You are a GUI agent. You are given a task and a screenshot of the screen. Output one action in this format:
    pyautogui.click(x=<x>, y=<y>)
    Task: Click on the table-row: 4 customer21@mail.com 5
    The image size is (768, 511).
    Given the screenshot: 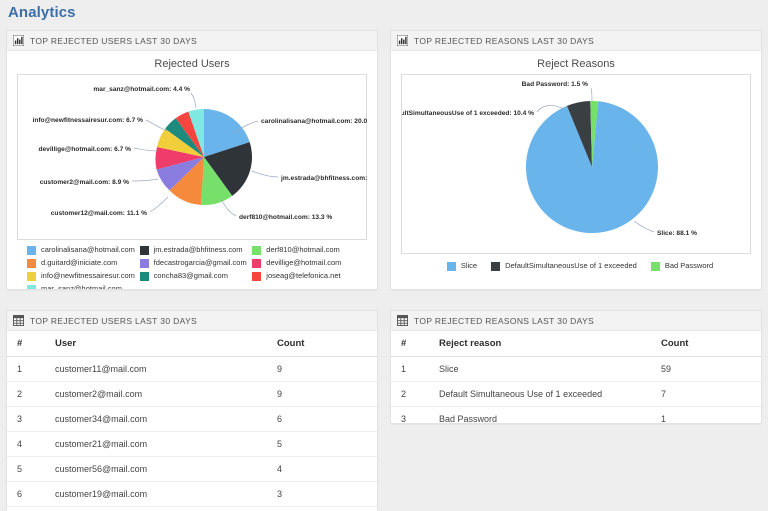 What is the action you would take?
    pyautogui.click(x=192, y=444)
    